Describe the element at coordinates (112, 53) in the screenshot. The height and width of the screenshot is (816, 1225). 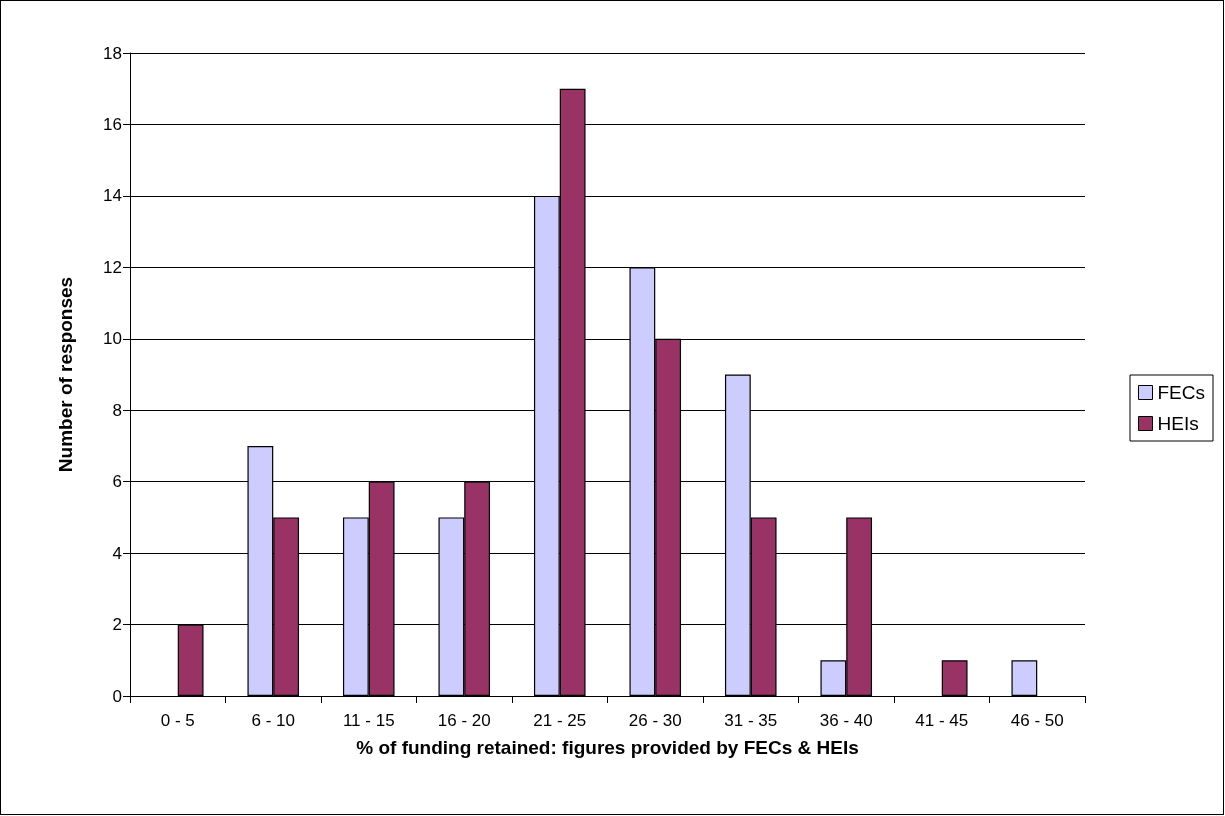
I see `y-tick-label: 18` at that location.